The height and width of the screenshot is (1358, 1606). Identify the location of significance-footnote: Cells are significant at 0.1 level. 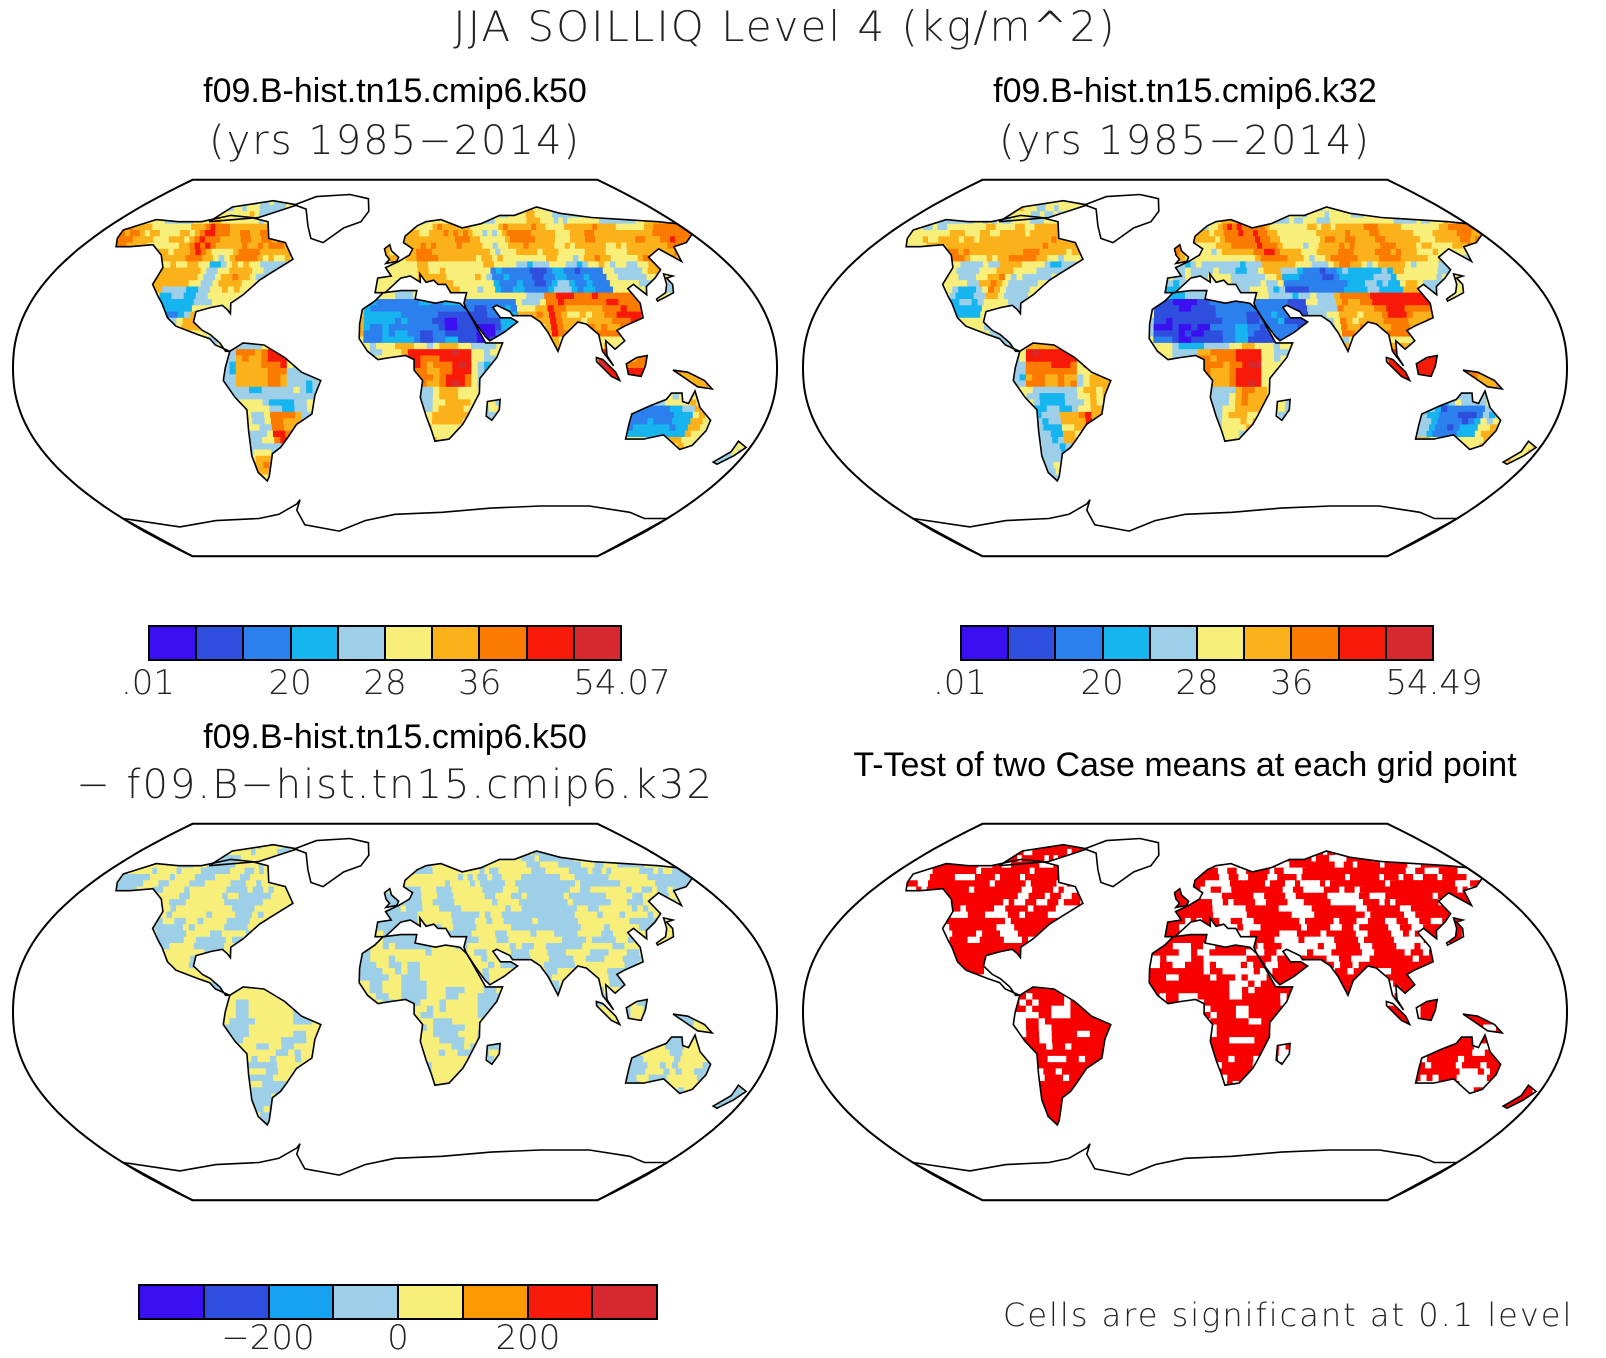
(1288, 1315).